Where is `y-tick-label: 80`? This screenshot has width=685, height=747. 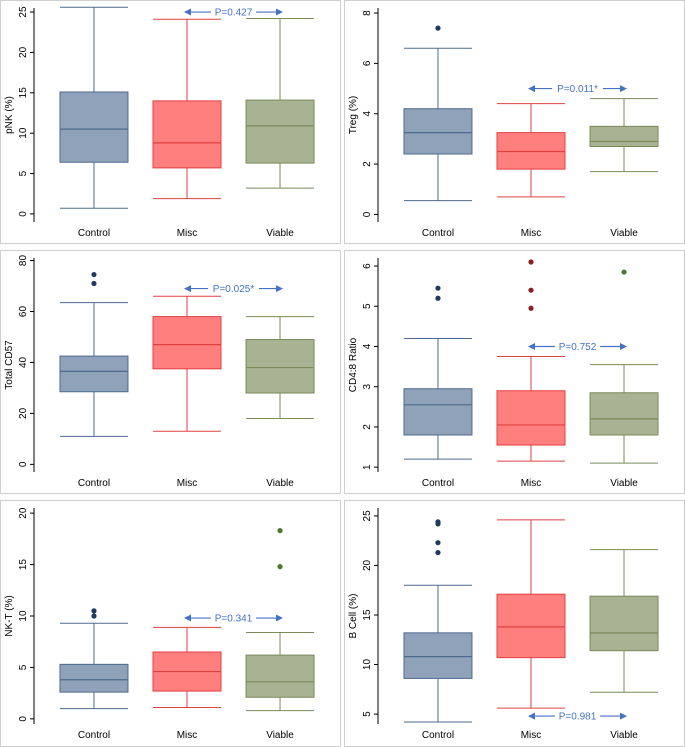
y-tick-label: 80 is located at coordinates (23, 261).